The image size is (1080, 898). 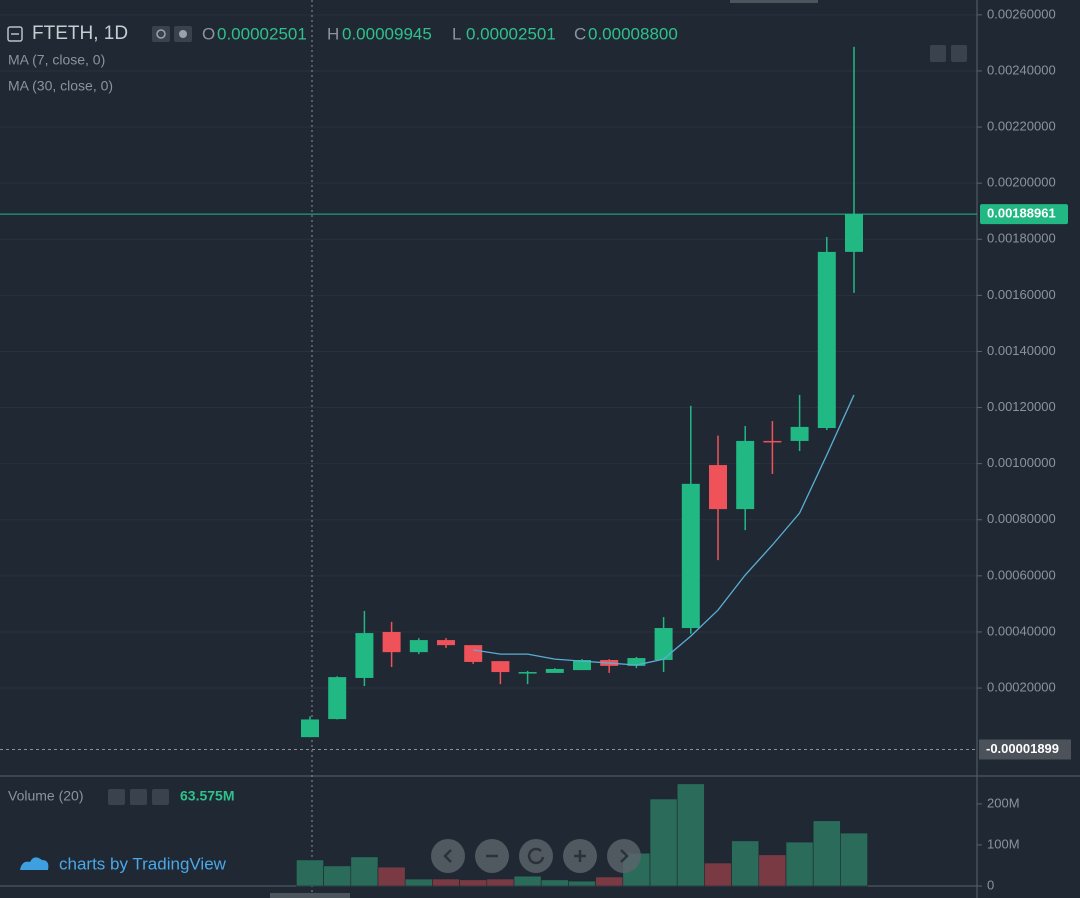 I want to click on y-tick-label: 100M, so click(x=1003, y=843).